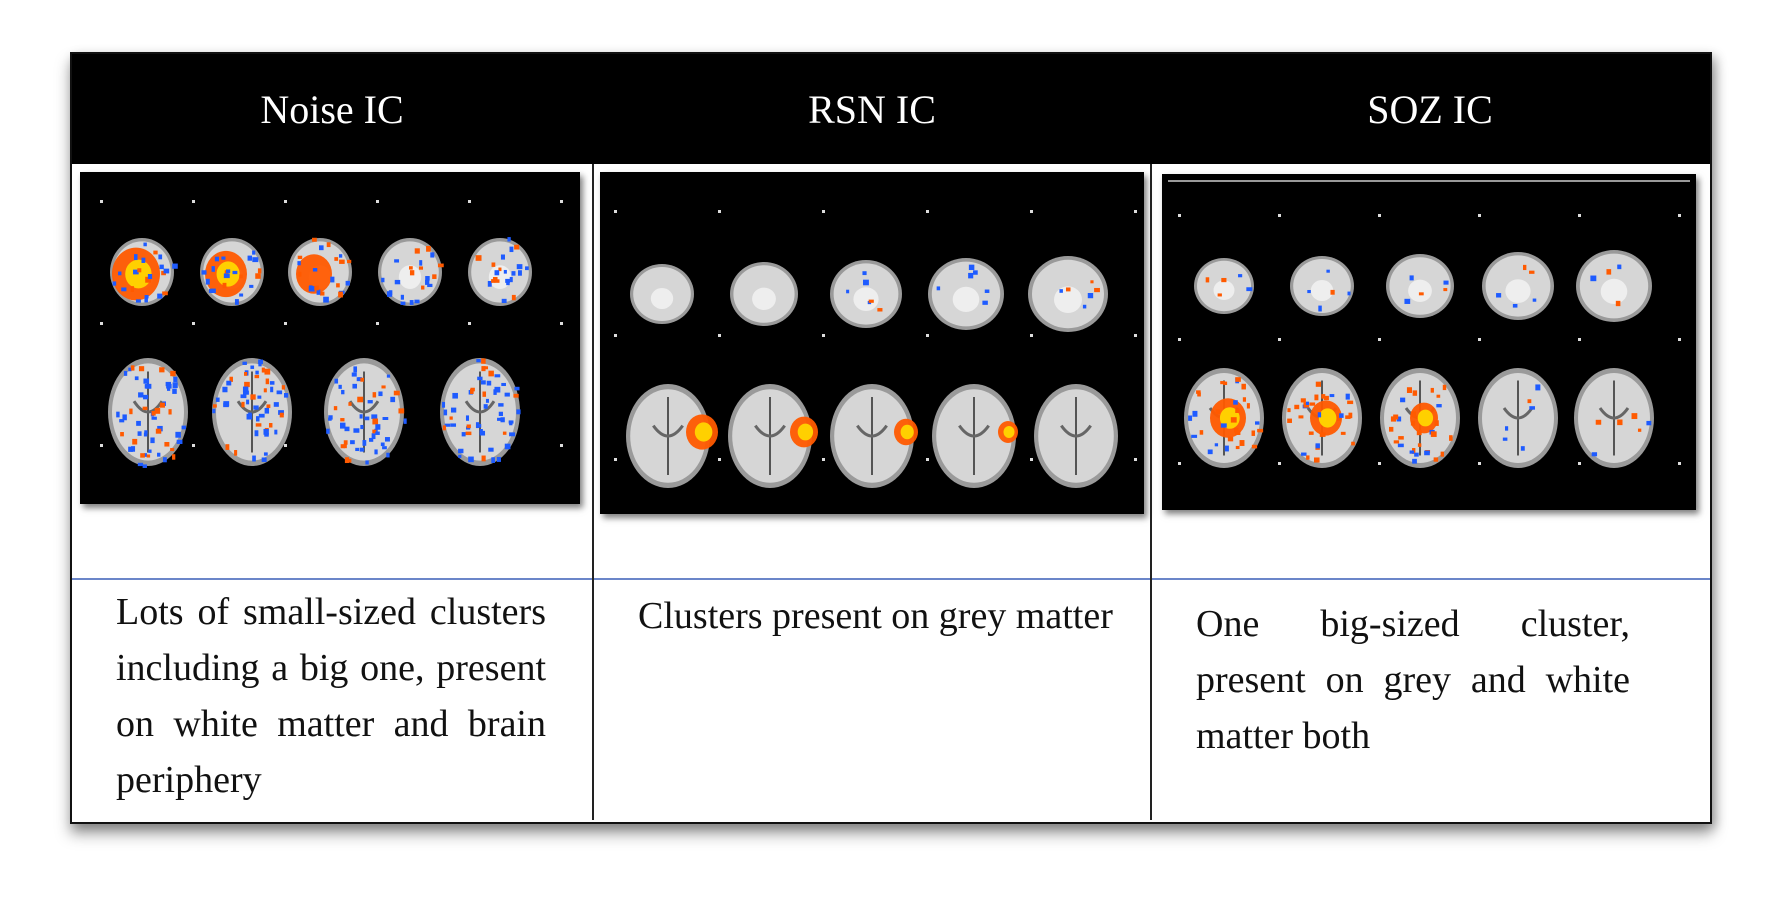  What do you see at coordinates (1425, 418) in the screenshot?
I see `activation-core` at bounding box center [1425, 418].